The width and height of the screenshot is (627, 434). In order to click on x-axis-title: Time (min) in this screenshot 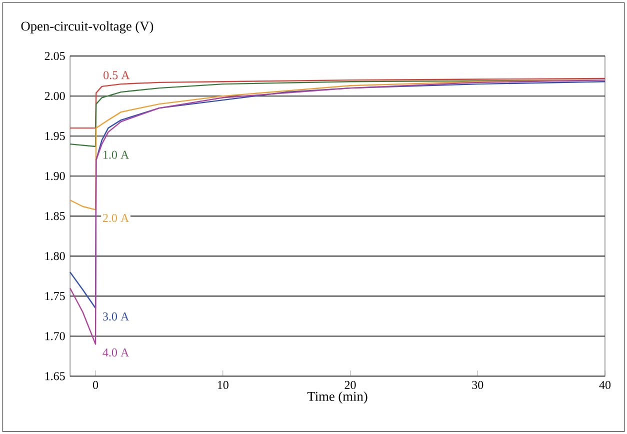, I will do `click(337, 397)`.